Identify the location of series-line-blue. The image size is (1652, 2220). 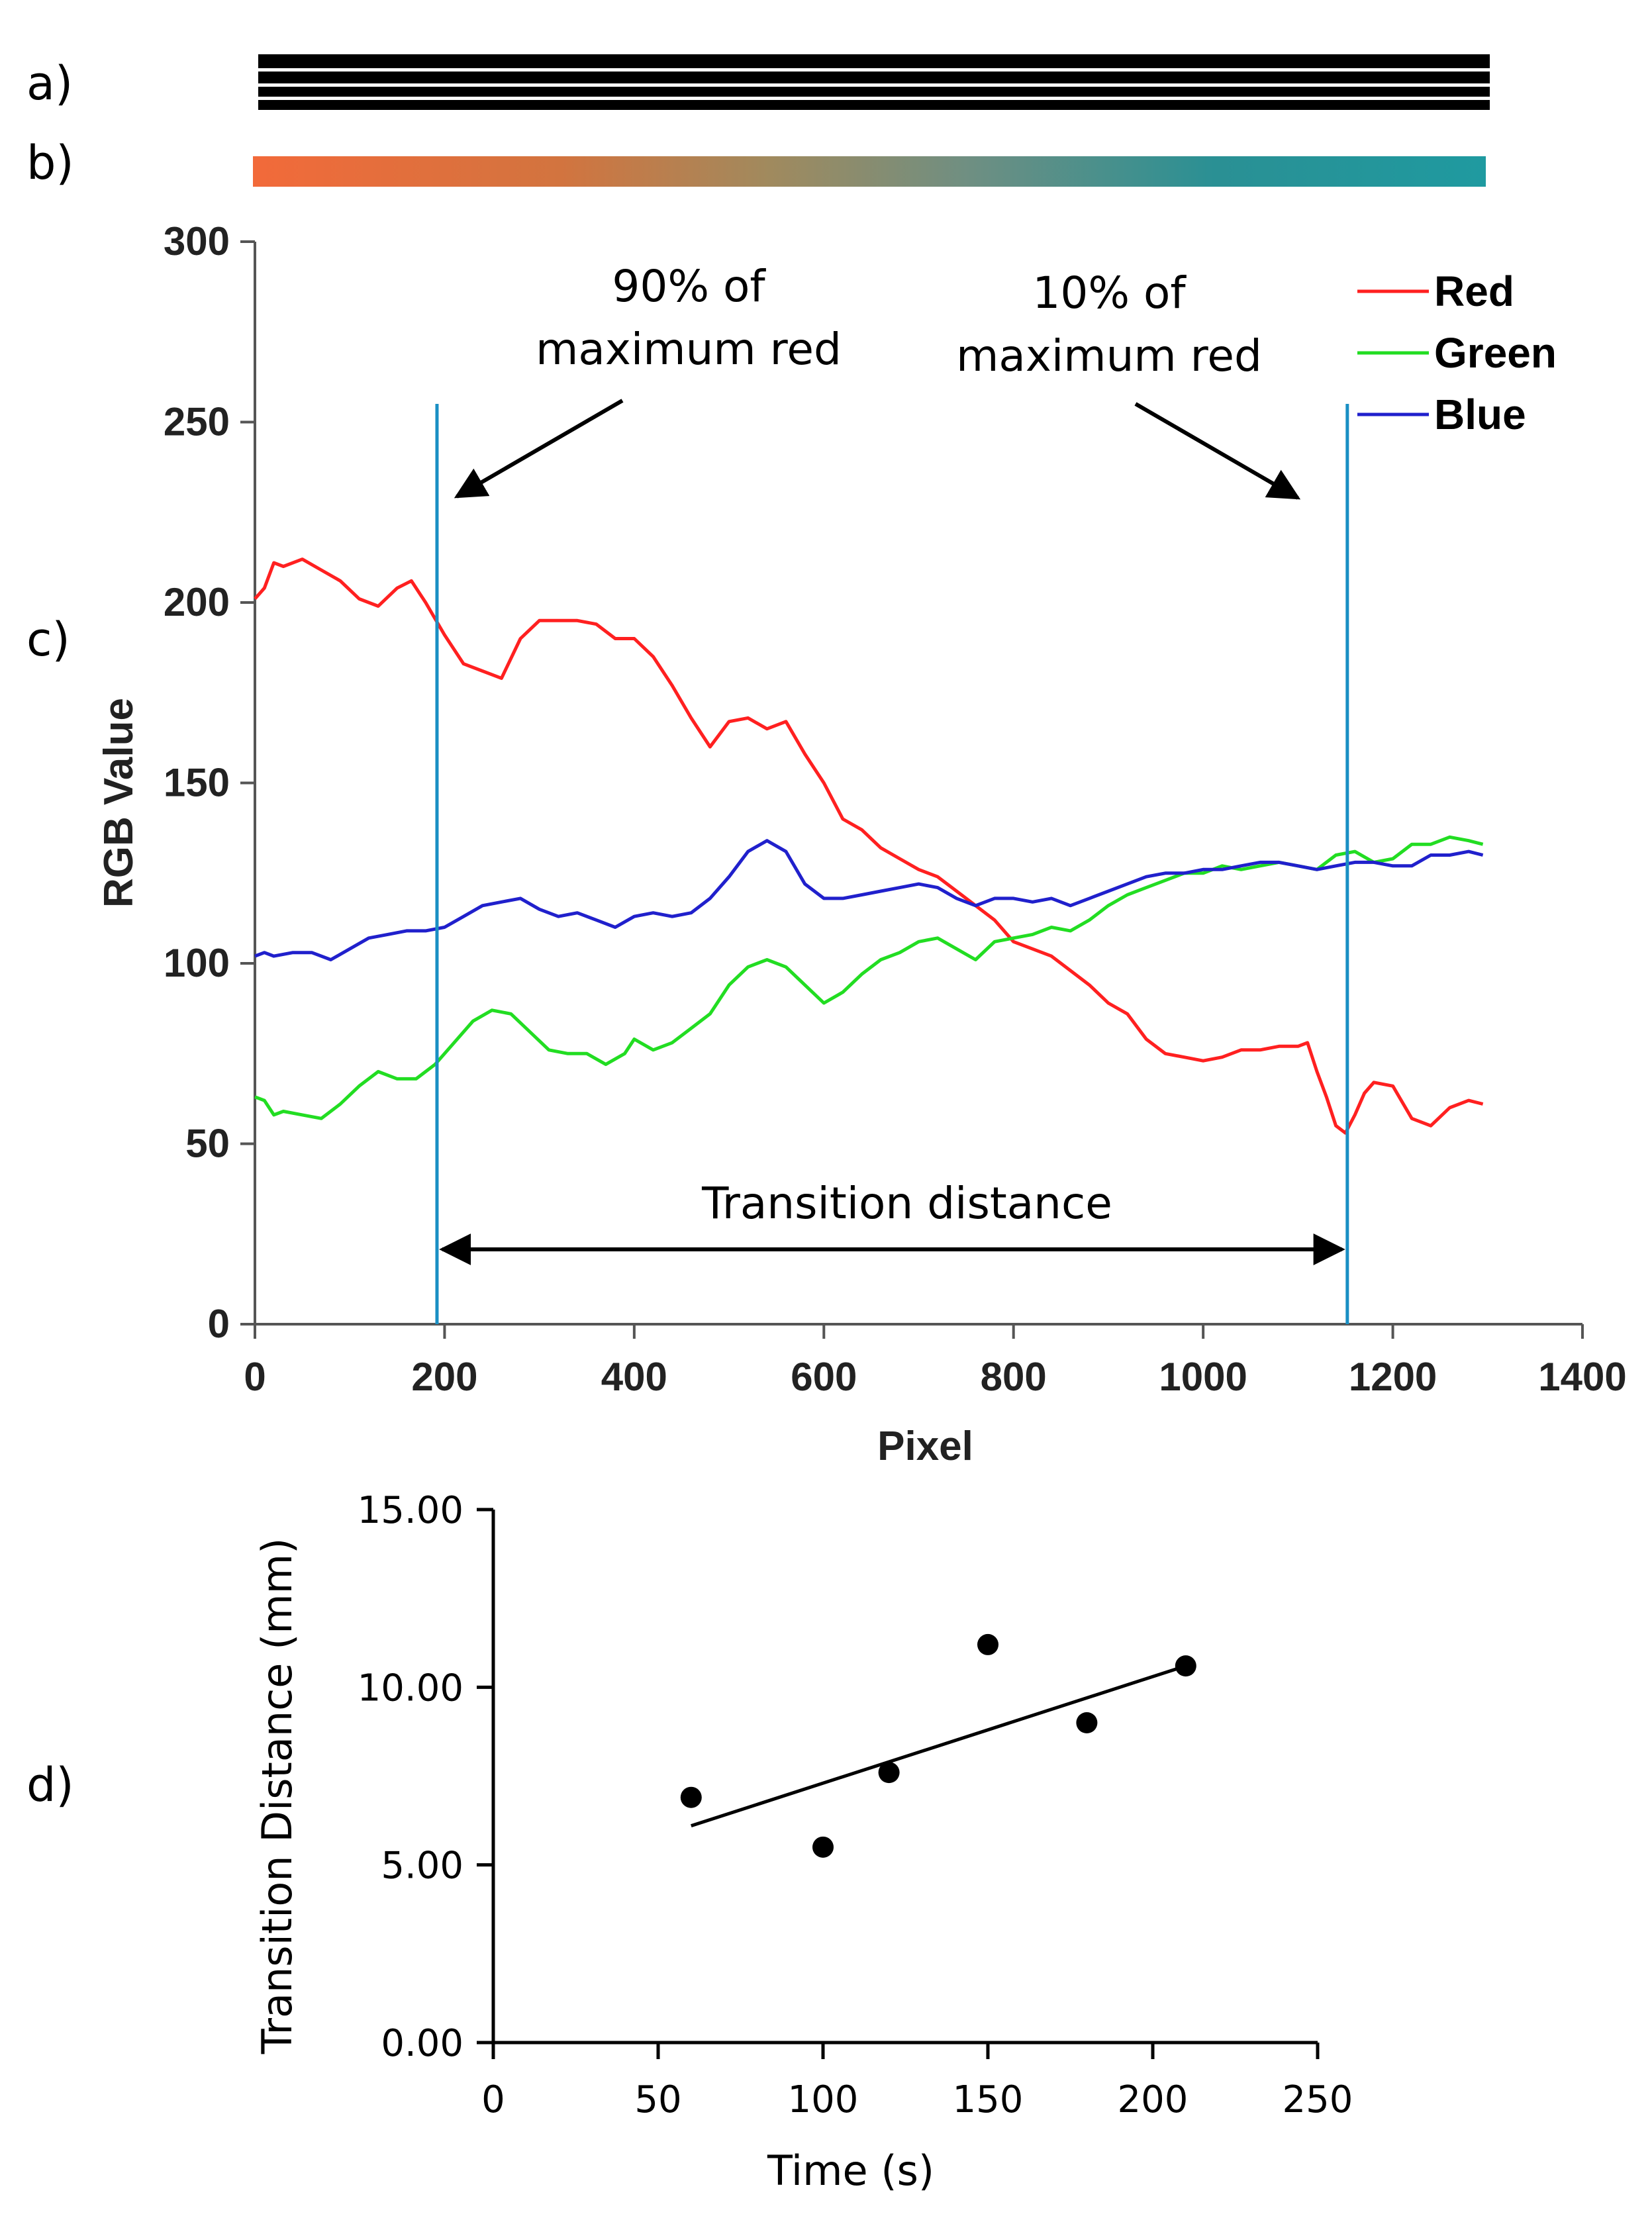
(869, 900).